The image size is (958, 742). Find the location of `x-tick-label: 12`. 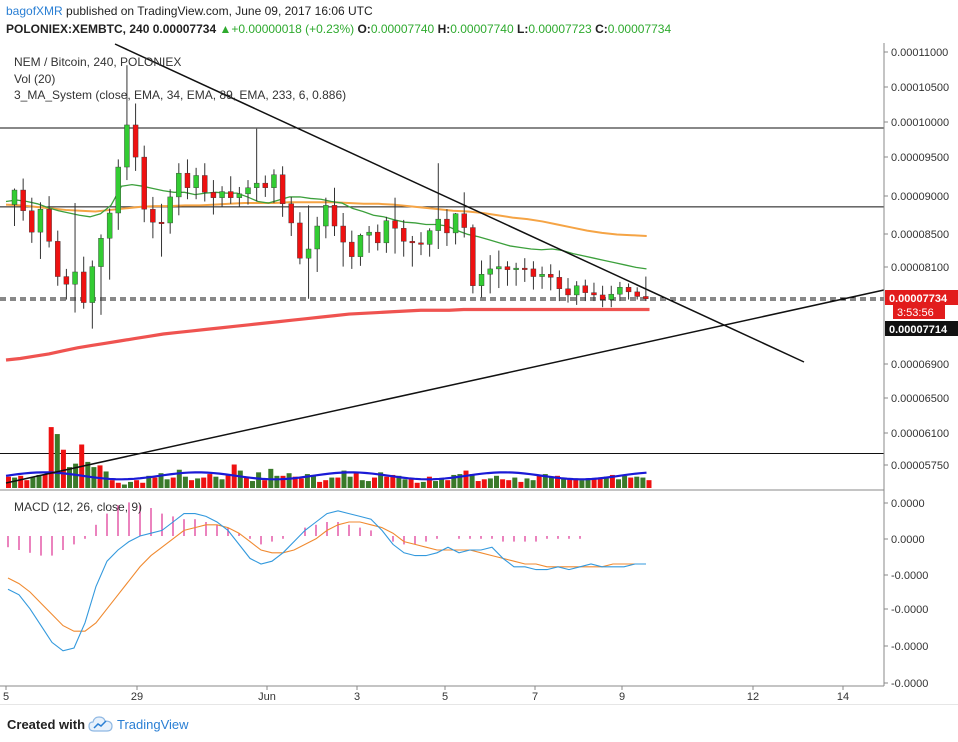

x-tick-label: 12 is located at coordinates (753, 697).